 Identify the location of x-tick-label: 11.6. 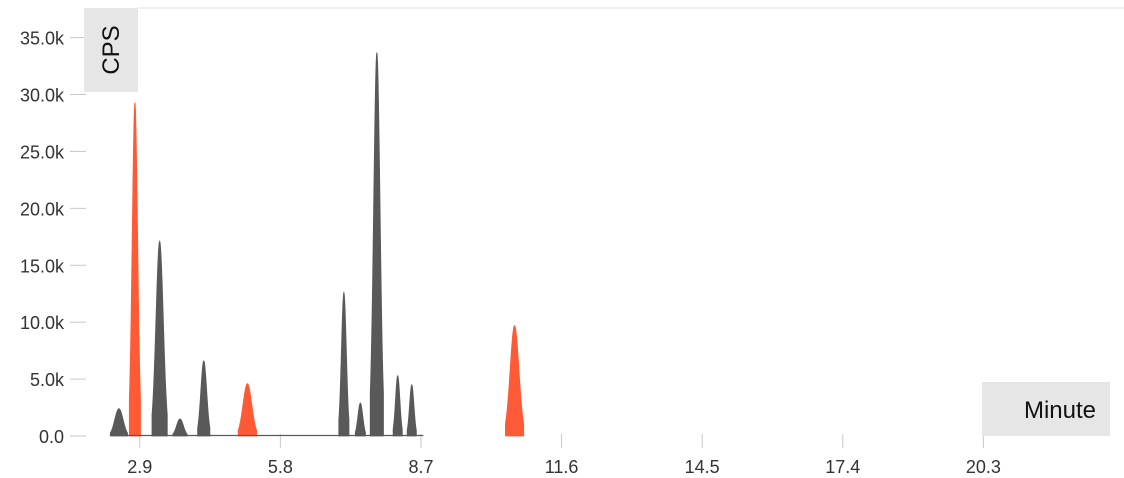
(562, 467).